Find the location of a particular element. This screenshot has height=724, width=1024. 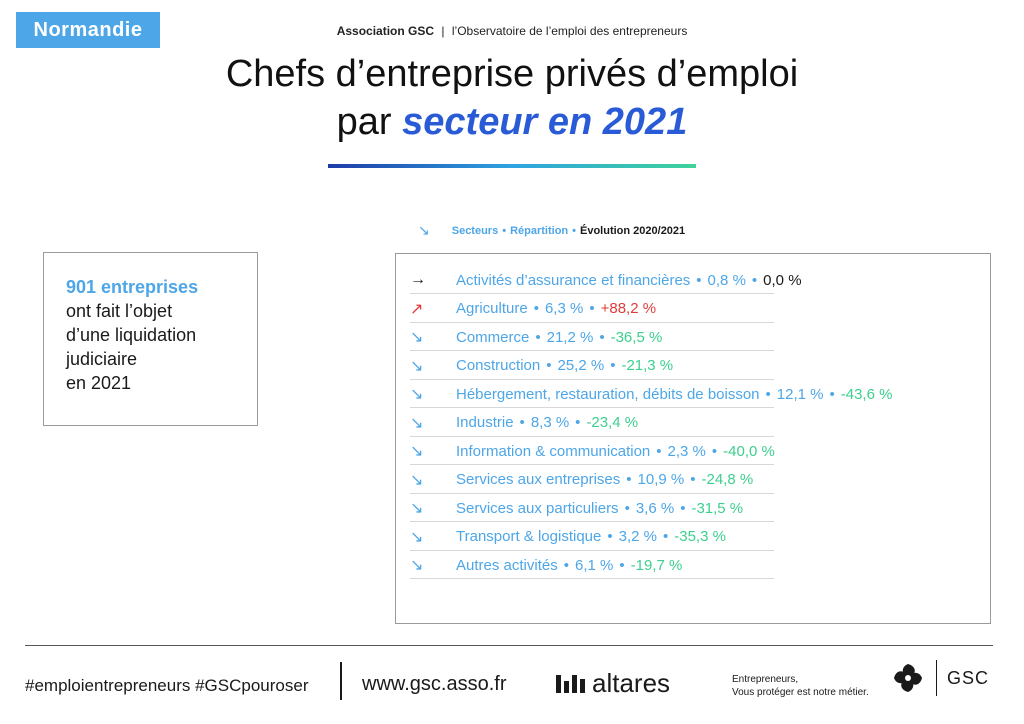

sector-row: ↘ Services aux entreprises • 10,9 % • -24,8 % is located at coordinates (592, 480).